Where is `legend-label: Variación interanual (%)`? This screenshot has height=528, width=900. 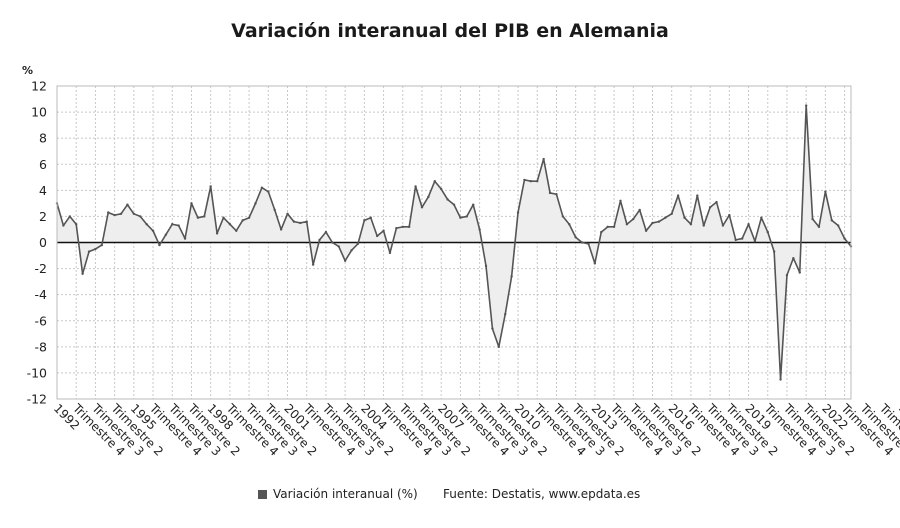 legend-label: Variación interanual (%) is located at coordinates (345, 494).